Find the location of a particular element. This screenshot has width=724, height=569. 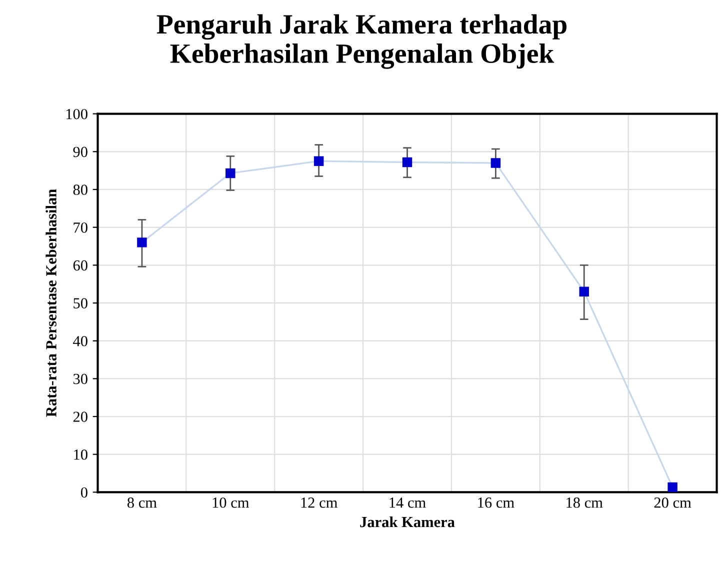

y-tick-label: 70 is located at coordinates (81, 227).